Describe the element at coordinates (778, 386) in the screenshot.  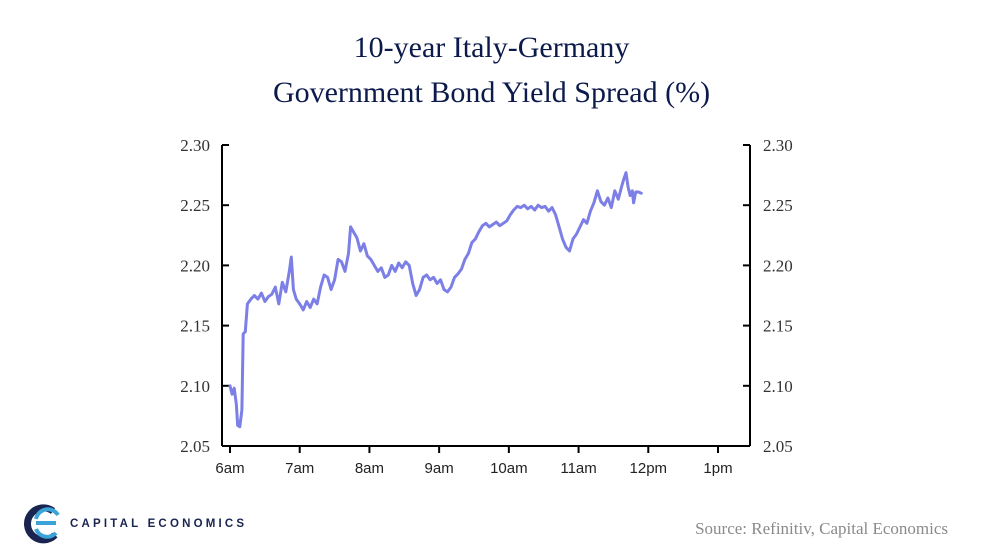
I see `right-y-tick-label: 2.10` at that location.